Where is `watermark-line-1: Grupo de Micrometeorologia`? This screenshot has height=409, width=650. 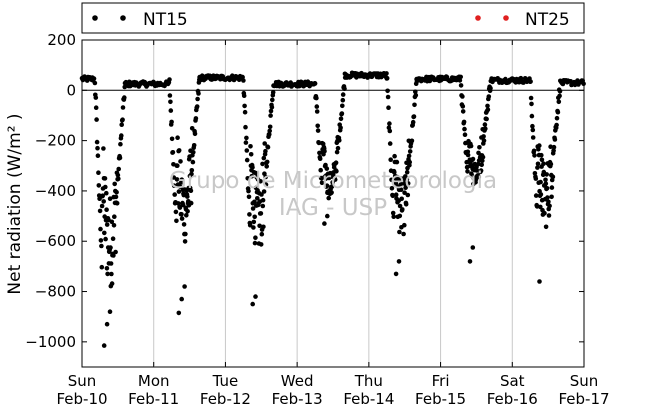
watermark-line-1: Grupo de Micrometeorologia is located at coordinates (333, 181).